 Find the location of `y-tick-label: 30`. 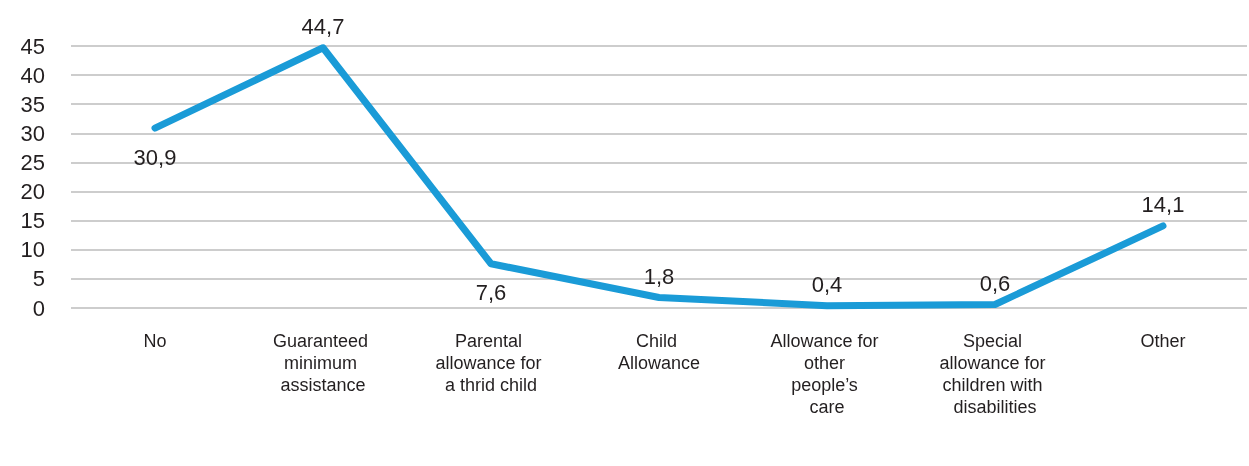

y-tick-label: 30 is located at coordinates (32, 133).